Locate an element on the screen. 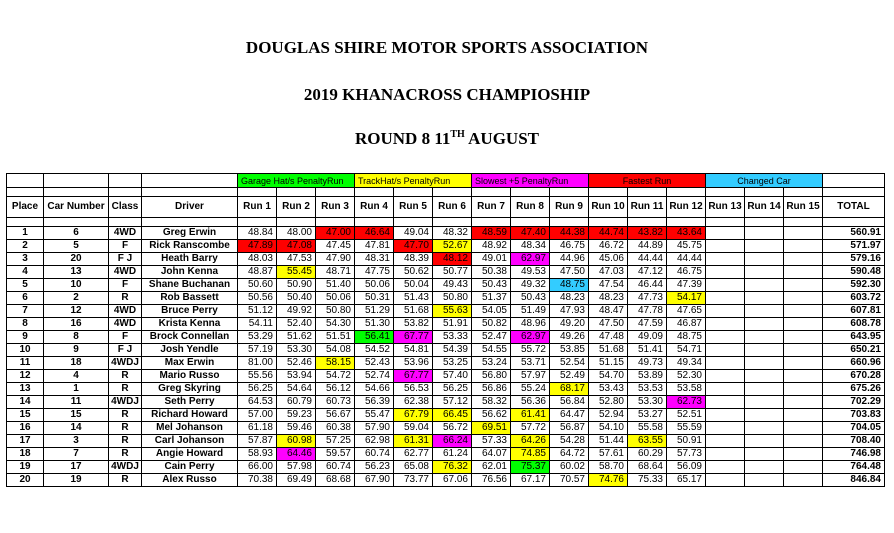  run-time-cell: 67.90 is located at coordinates (374, 480).